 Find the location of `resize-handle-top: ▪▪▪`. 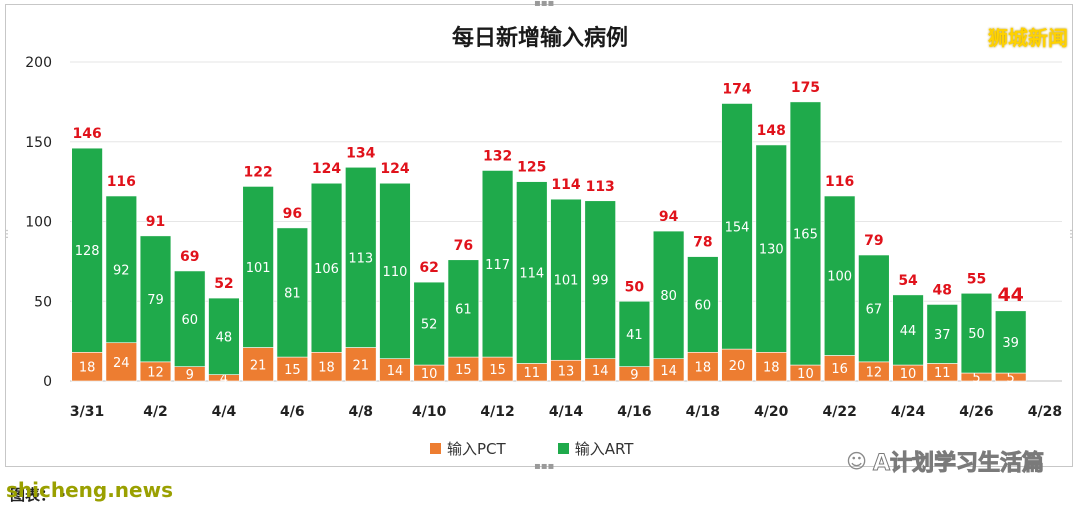

resize-handle-top: ▪▪▪ is located at coordinates (544, 4).